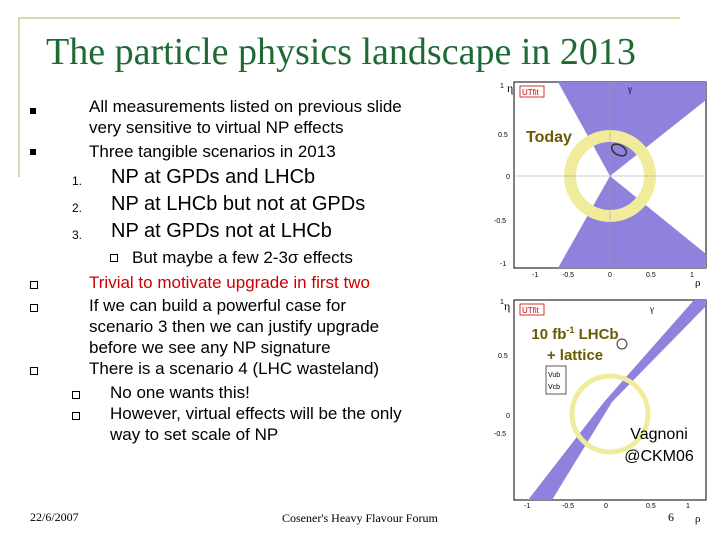 The image size is (720, 540). What do you see at coordinates (212, 151) in the screenshot?
I see `bullet-2: Three tangible scenarios in 2013` at bounding box center [212, 151].